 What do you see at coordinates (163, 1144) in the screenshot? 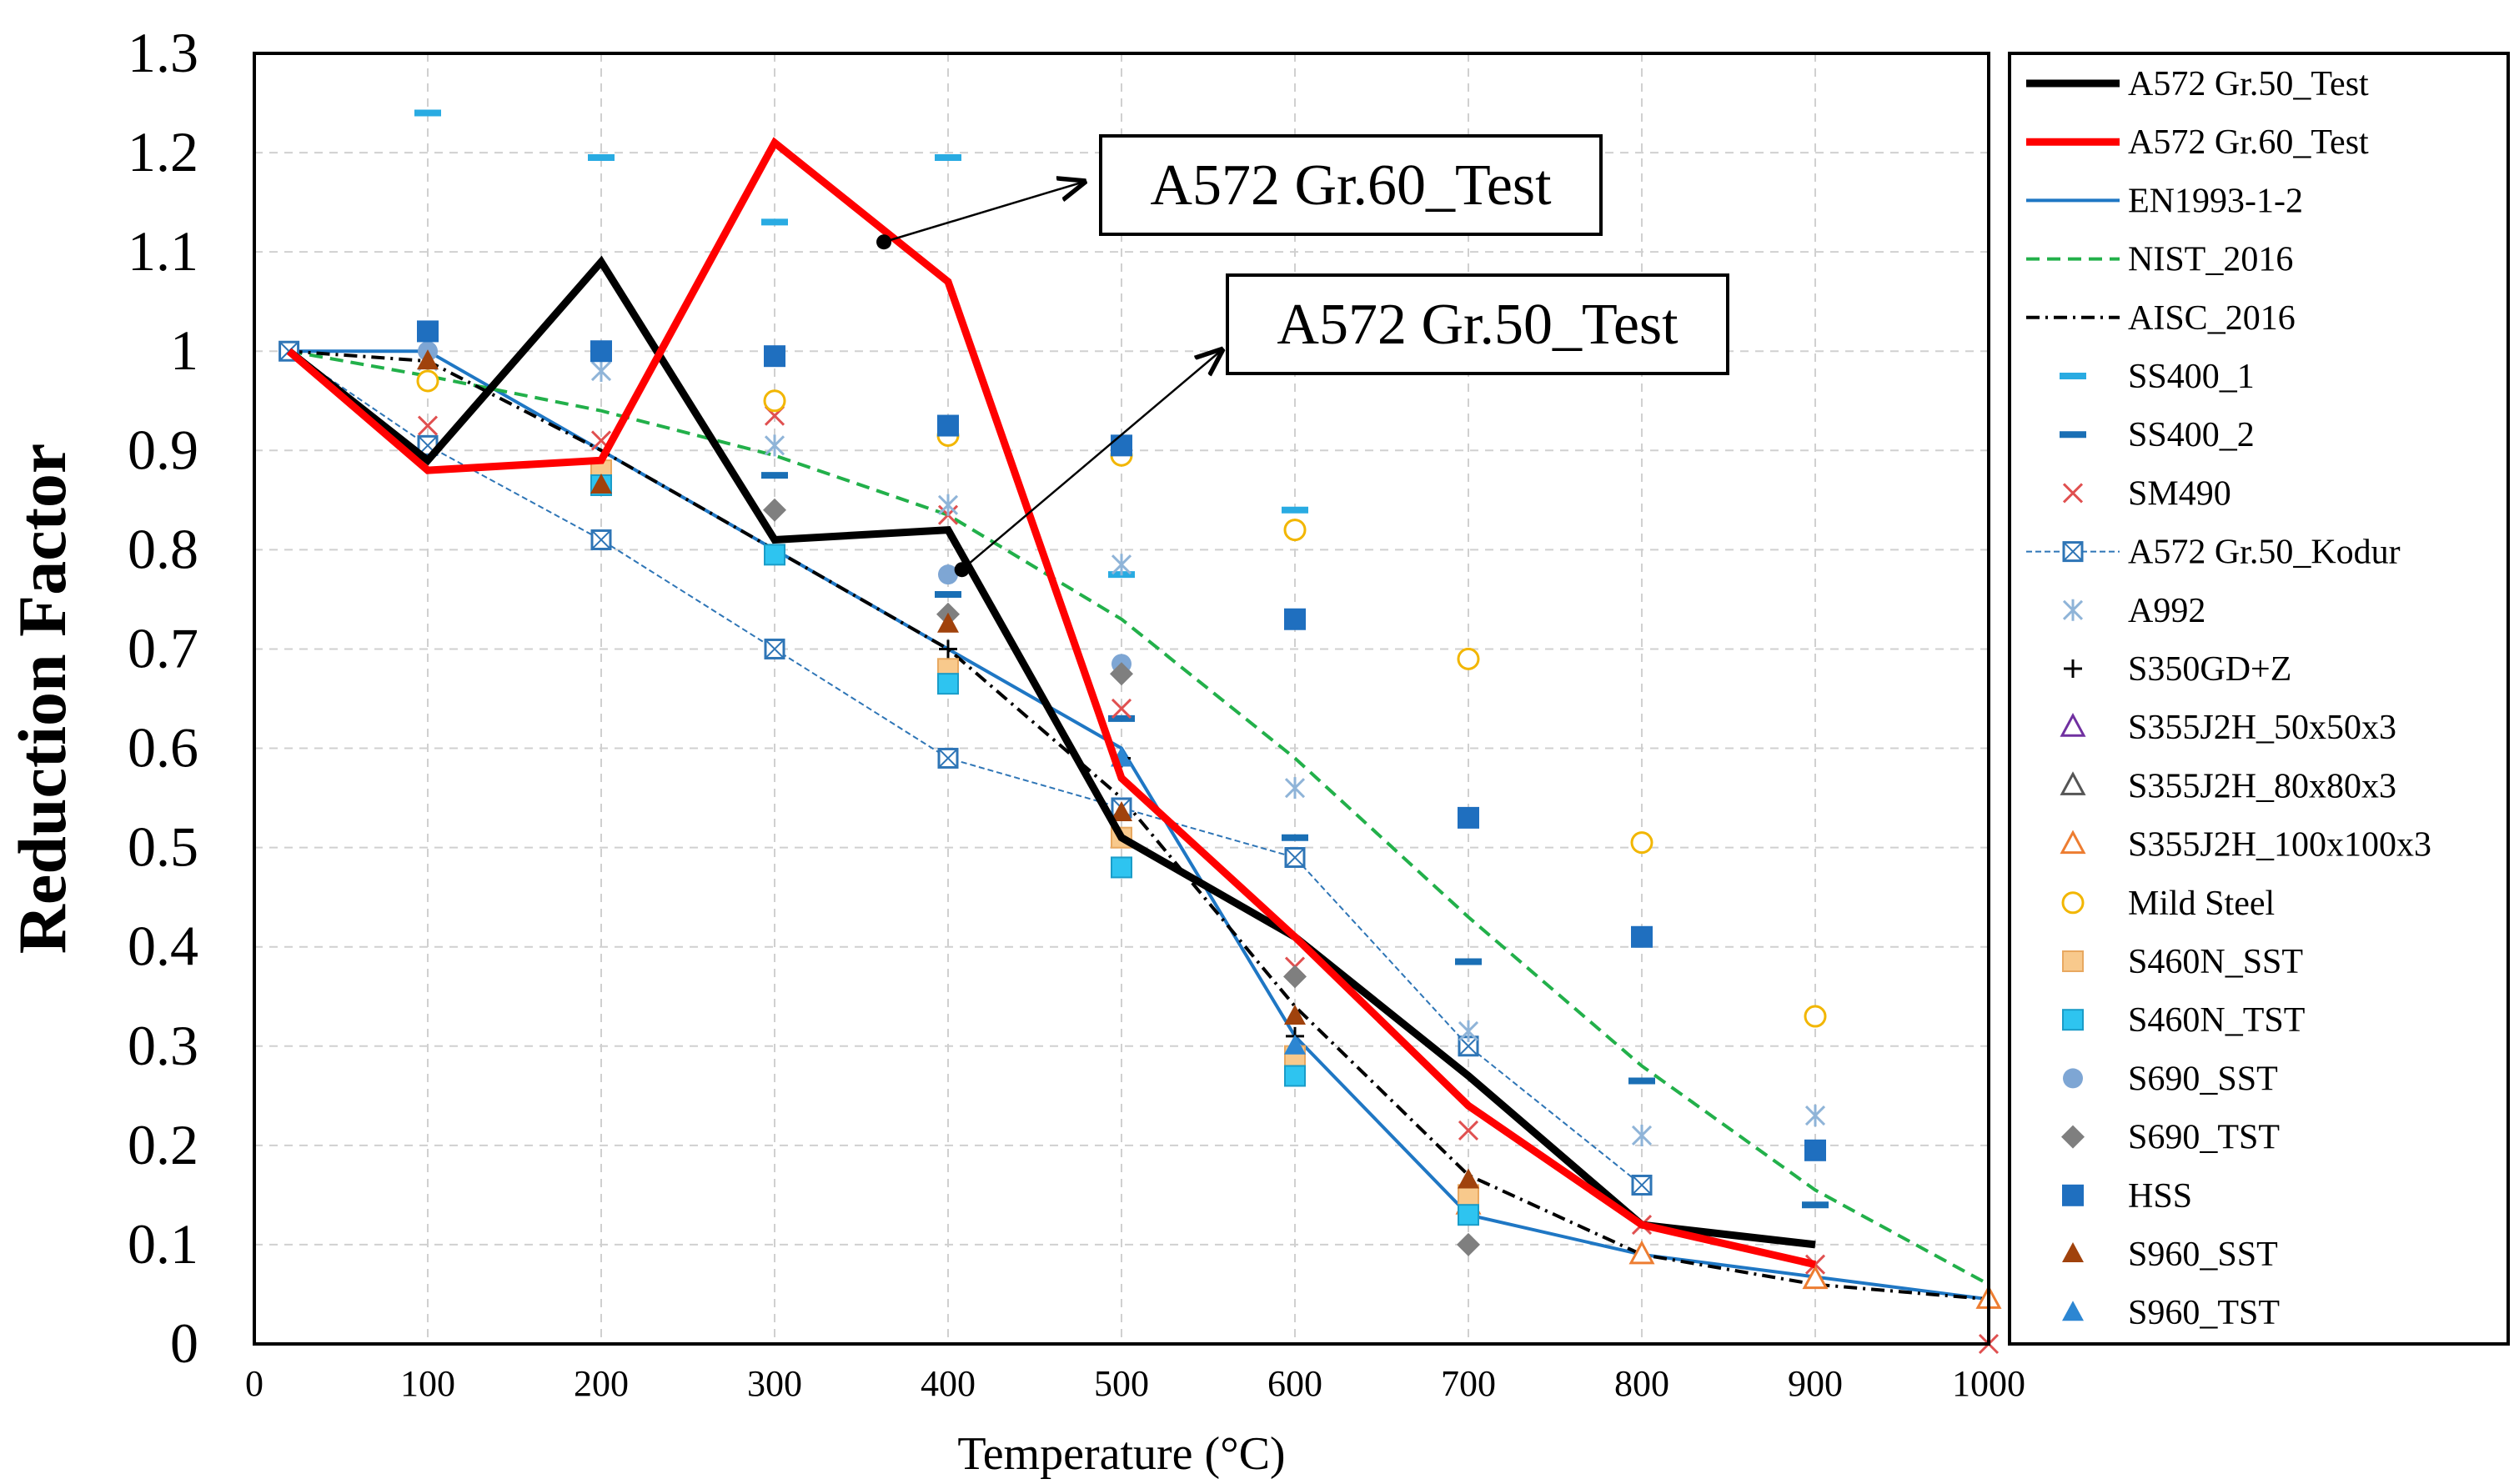
I see `y-tick-label: 0.2` at bounding box center [163, 1144].